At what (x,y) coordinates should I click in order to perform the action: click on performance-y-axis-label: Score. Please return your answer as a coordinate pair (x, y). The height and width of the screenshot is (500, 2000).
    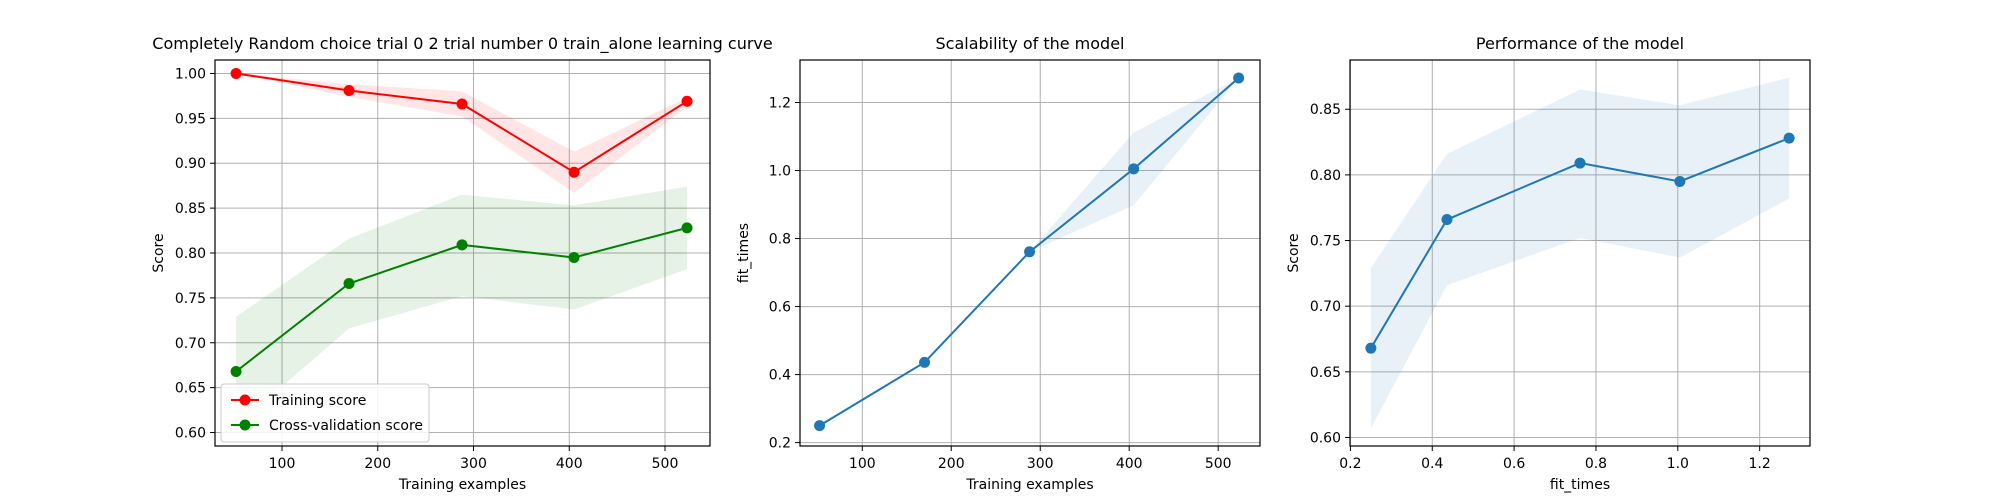
    Looking at the image, I should click on (1294, 252).